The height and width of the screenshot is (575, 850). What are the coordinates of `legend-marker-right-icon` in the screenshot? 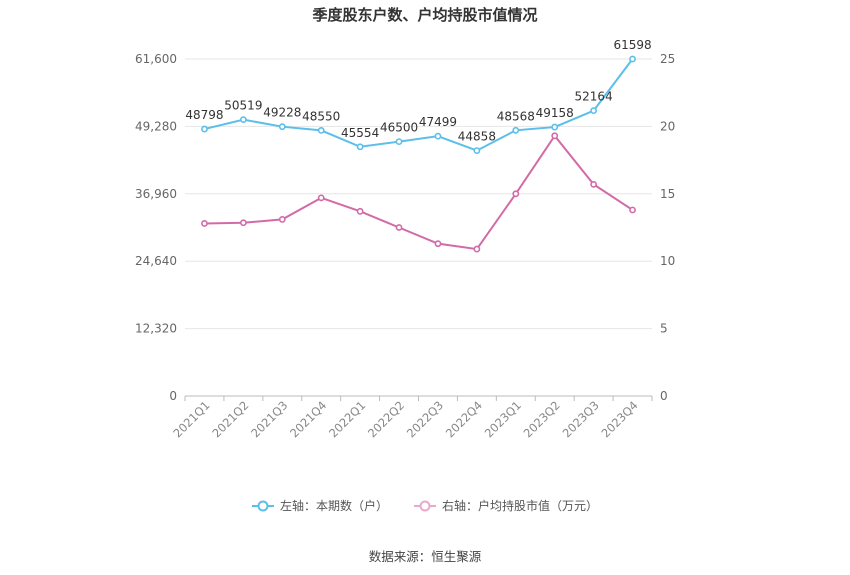 It's located at (425, 505).